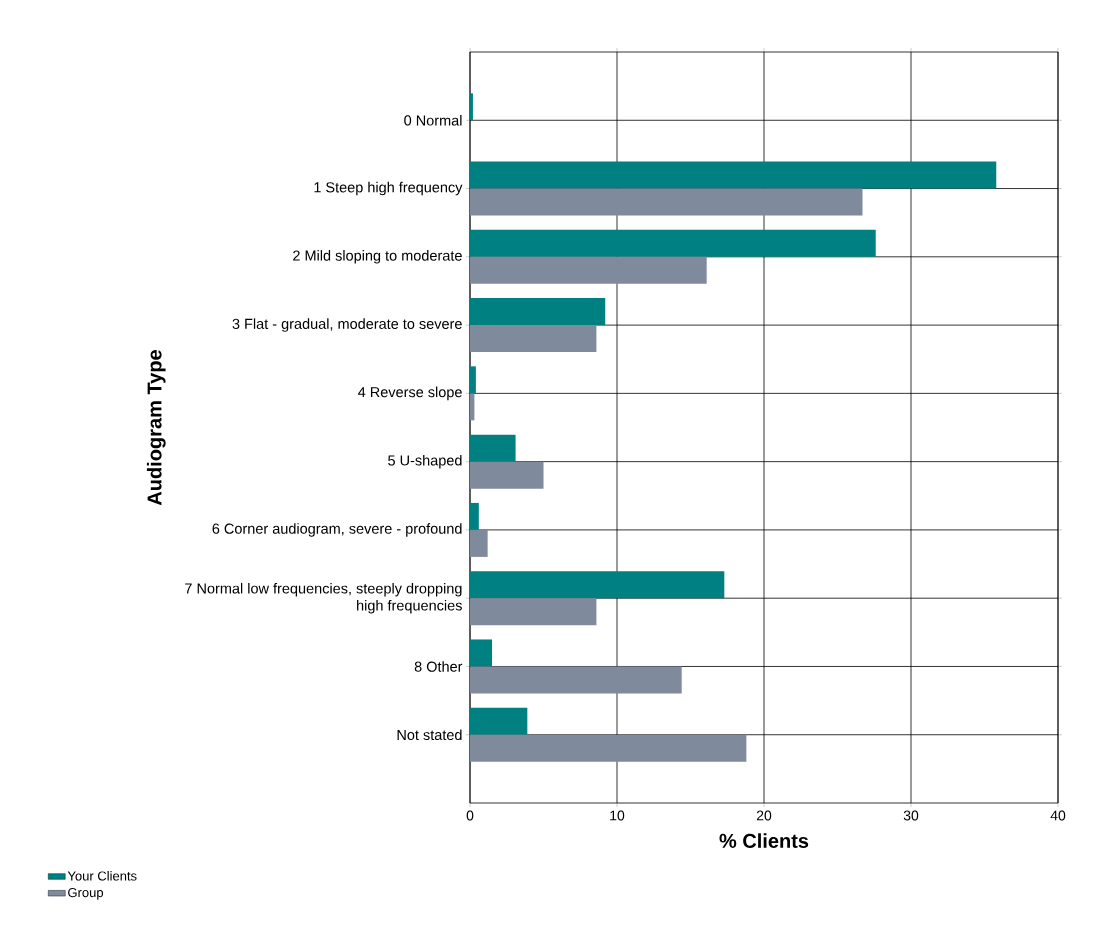 The width and height of the screenshot is (1108, 927). What do you see at coordinates (764, 840) in the screenshot?
I see `x-axis-title: % Clients` at bounding box center [764, 840].